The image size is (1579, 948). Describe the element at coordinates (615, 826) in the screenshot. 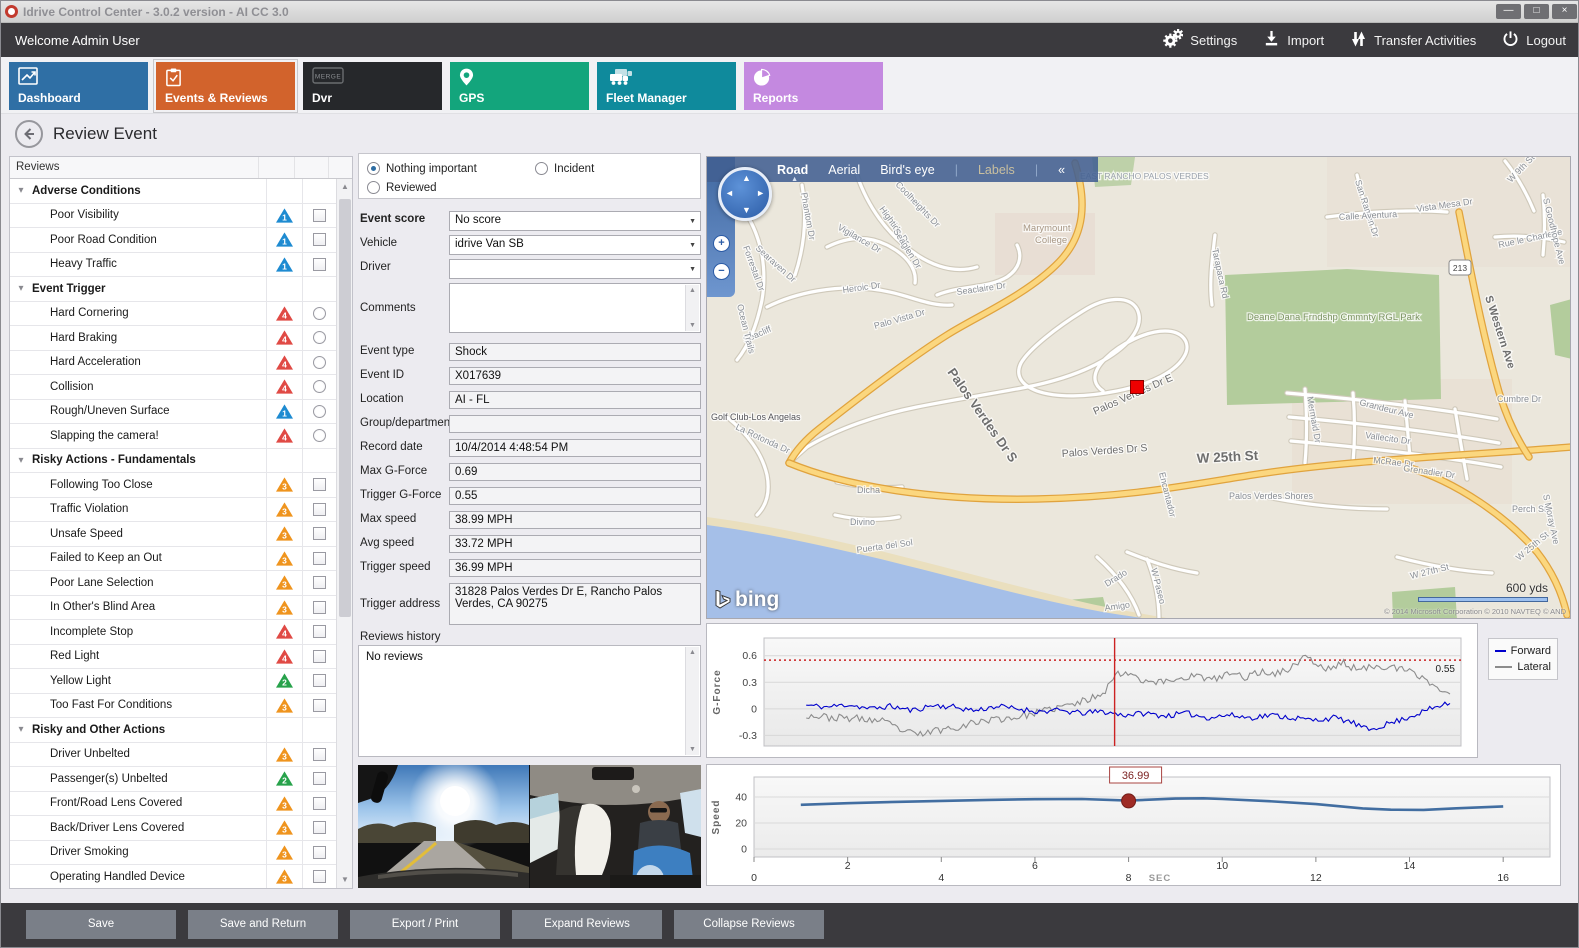

I see `camera-cab-thumbnail` at that location.